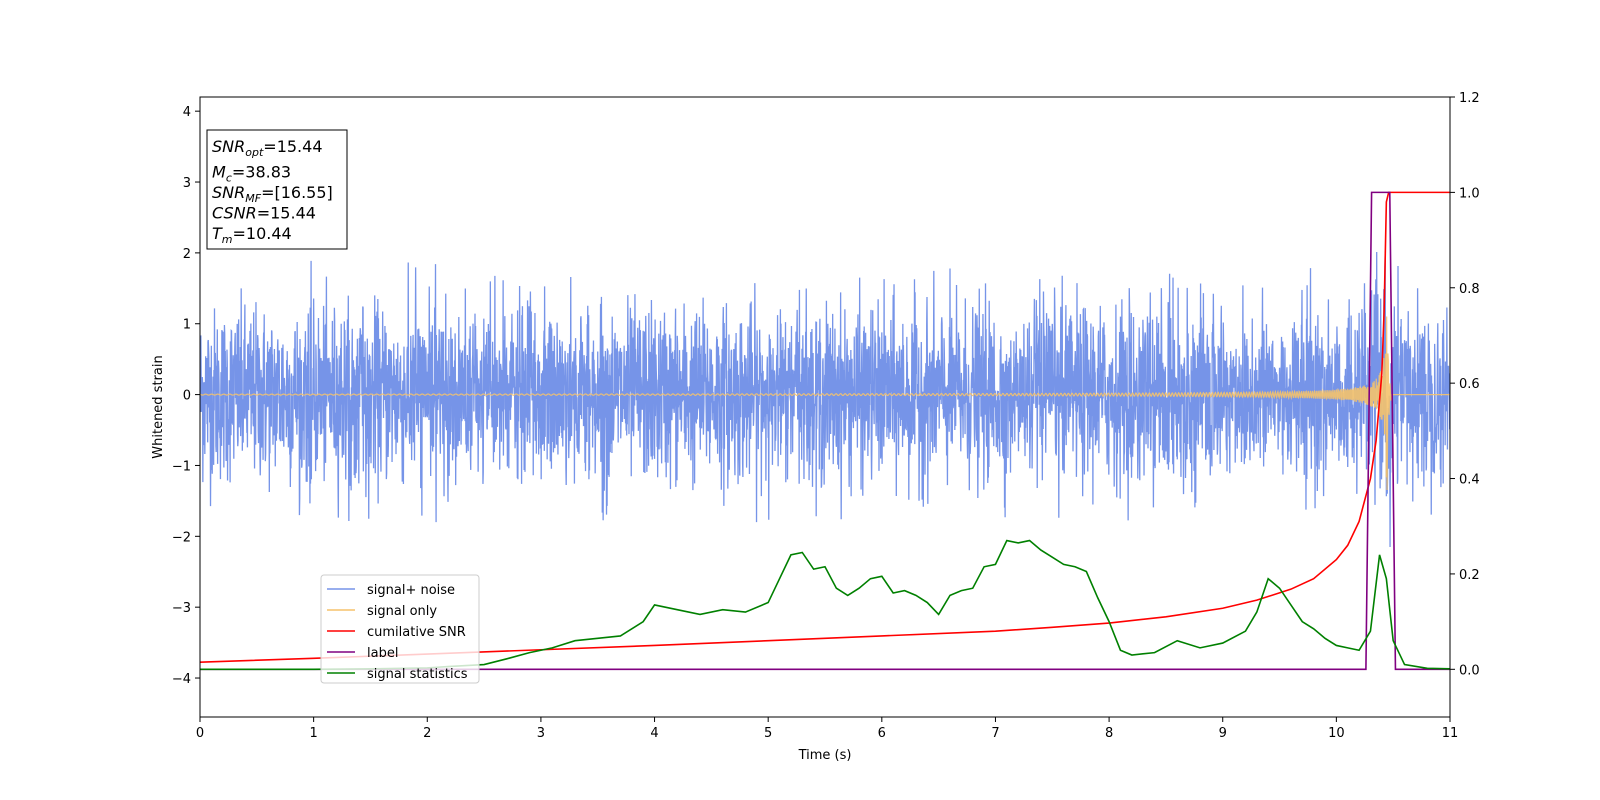 This screenshot has height=800, width=1600. I want to click on x-tick-label: 10, so click(1336, 733).